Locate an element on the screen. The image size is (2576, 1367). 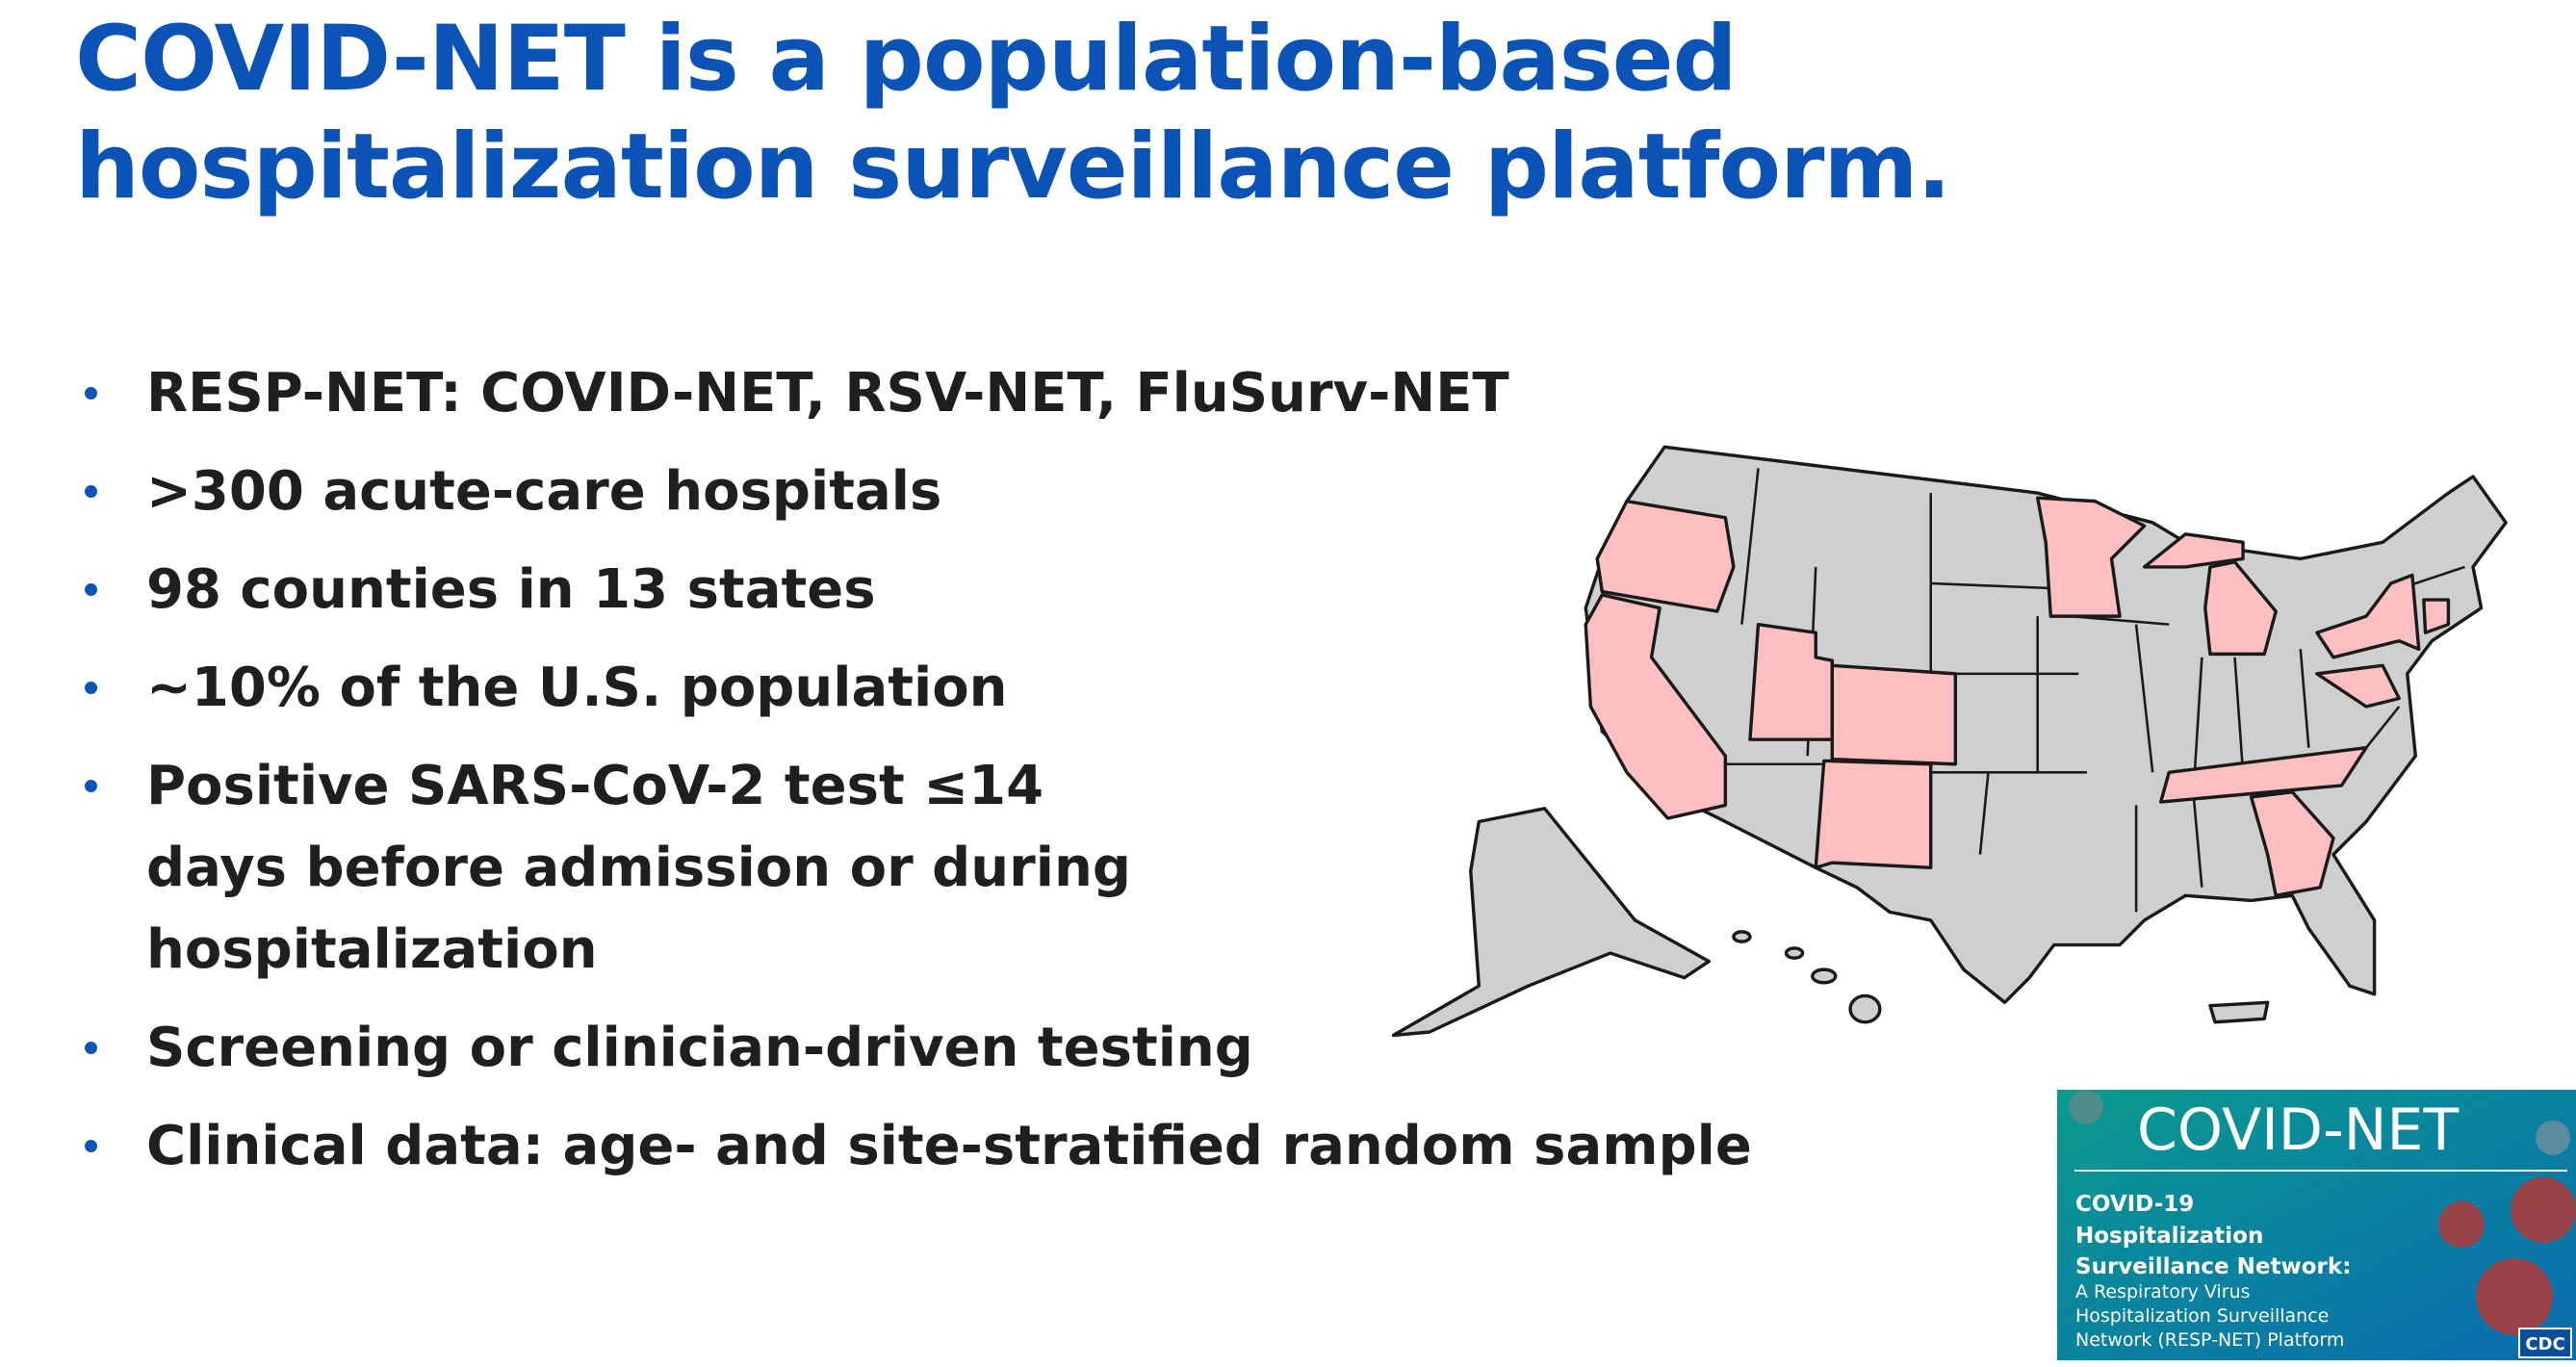
state-borders is located at coordinates (2095, 691).